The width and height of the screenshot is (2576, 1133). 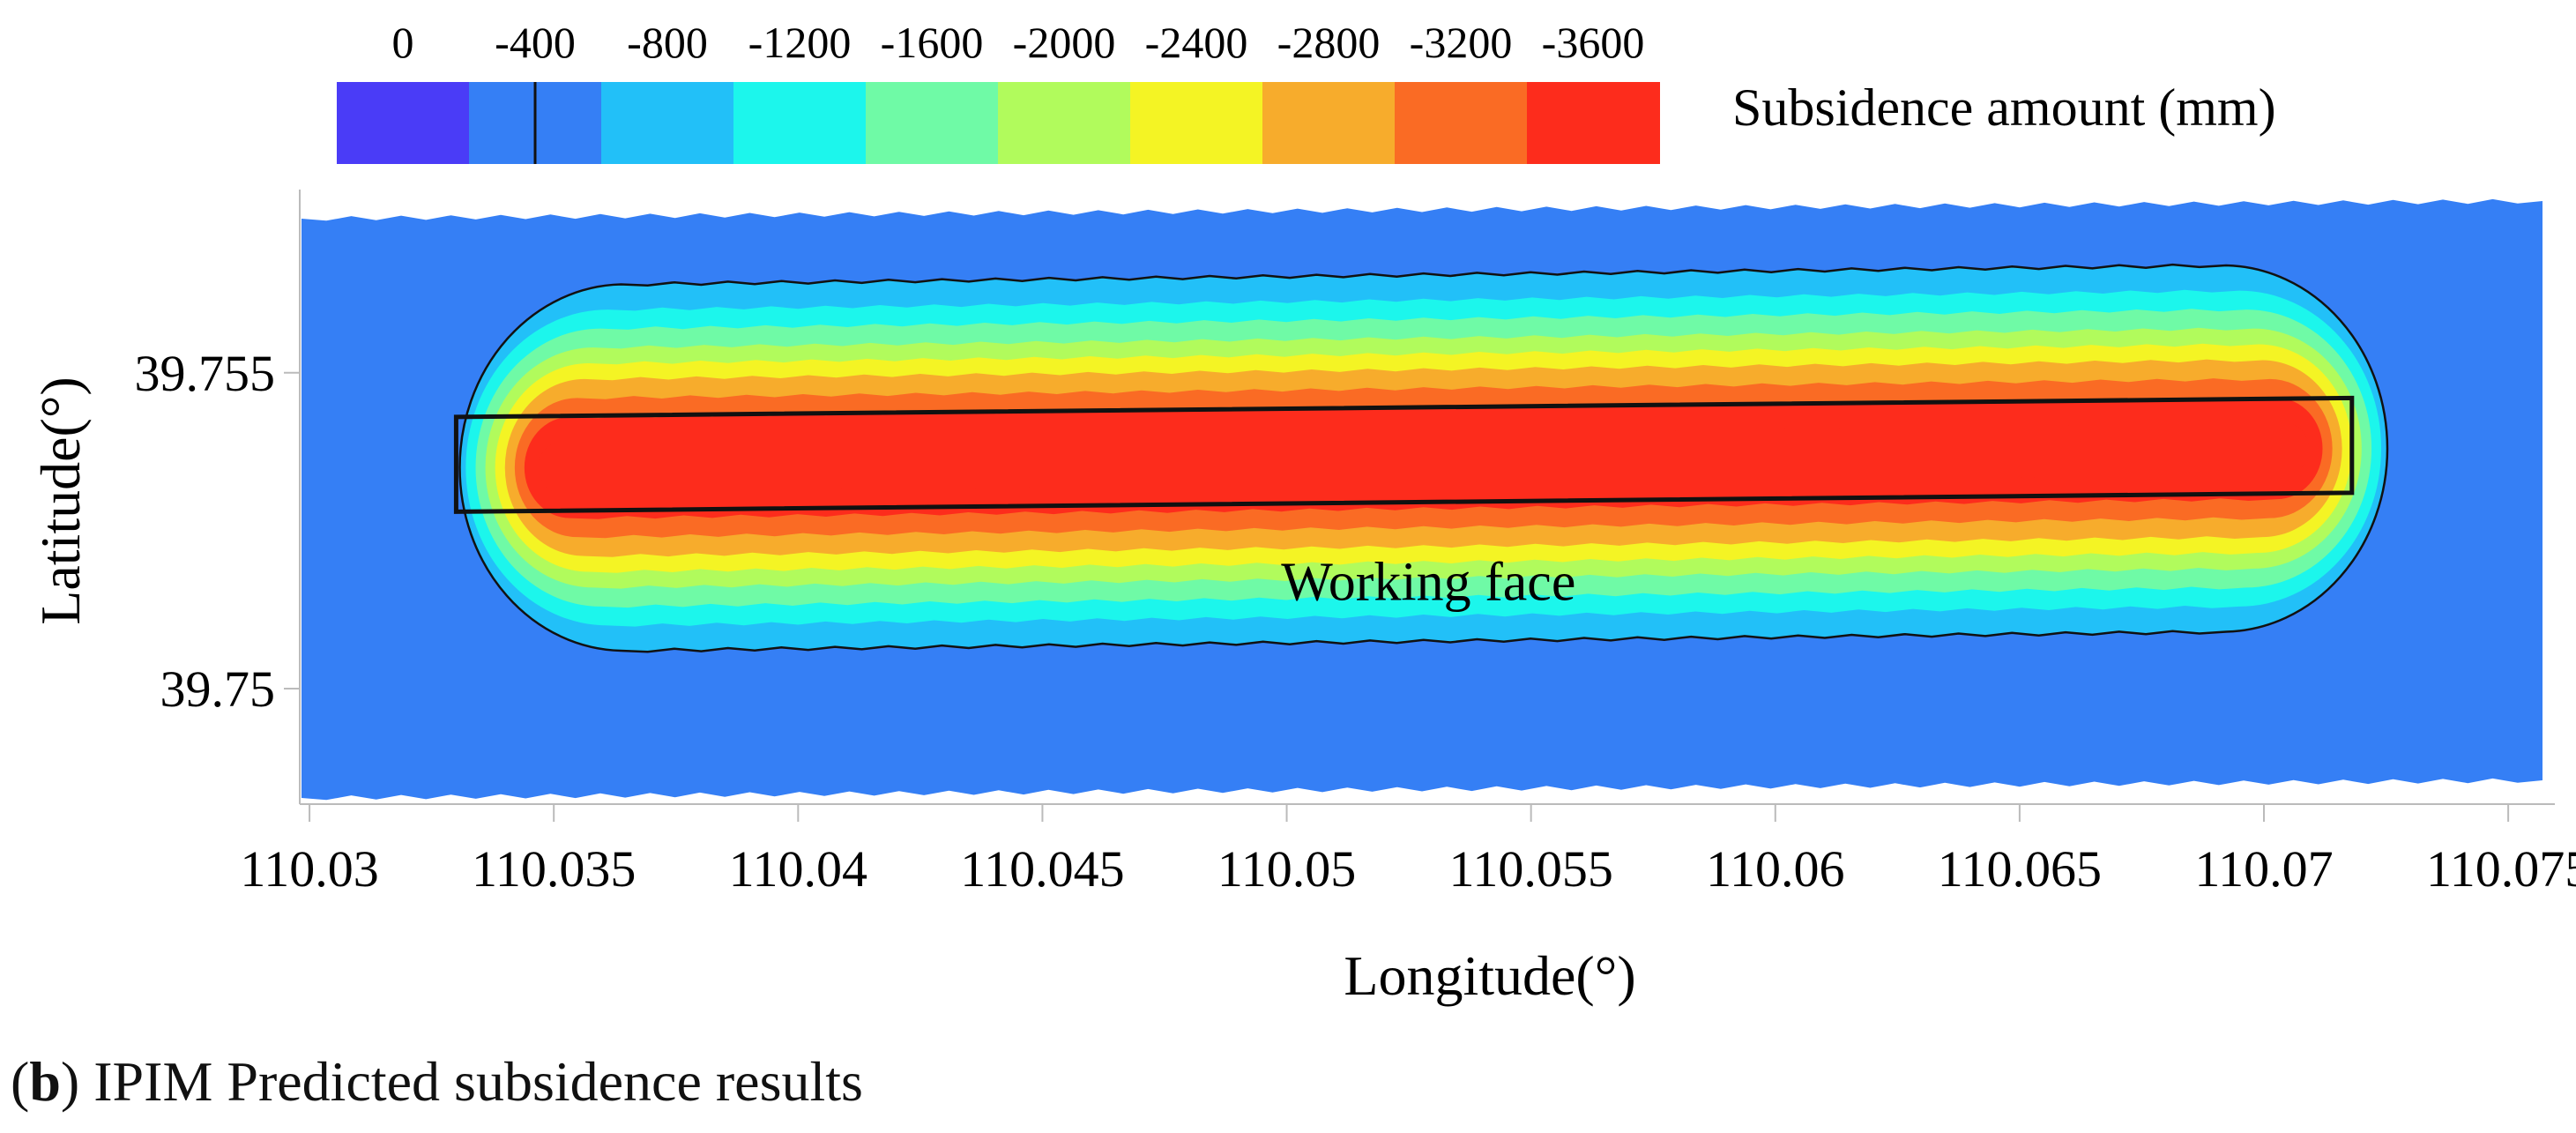 What do you see at coordinates (1461, 42) in the screenshot?
I see `colorbar-tick-label: -3200` at bounding box center [1461, 42].